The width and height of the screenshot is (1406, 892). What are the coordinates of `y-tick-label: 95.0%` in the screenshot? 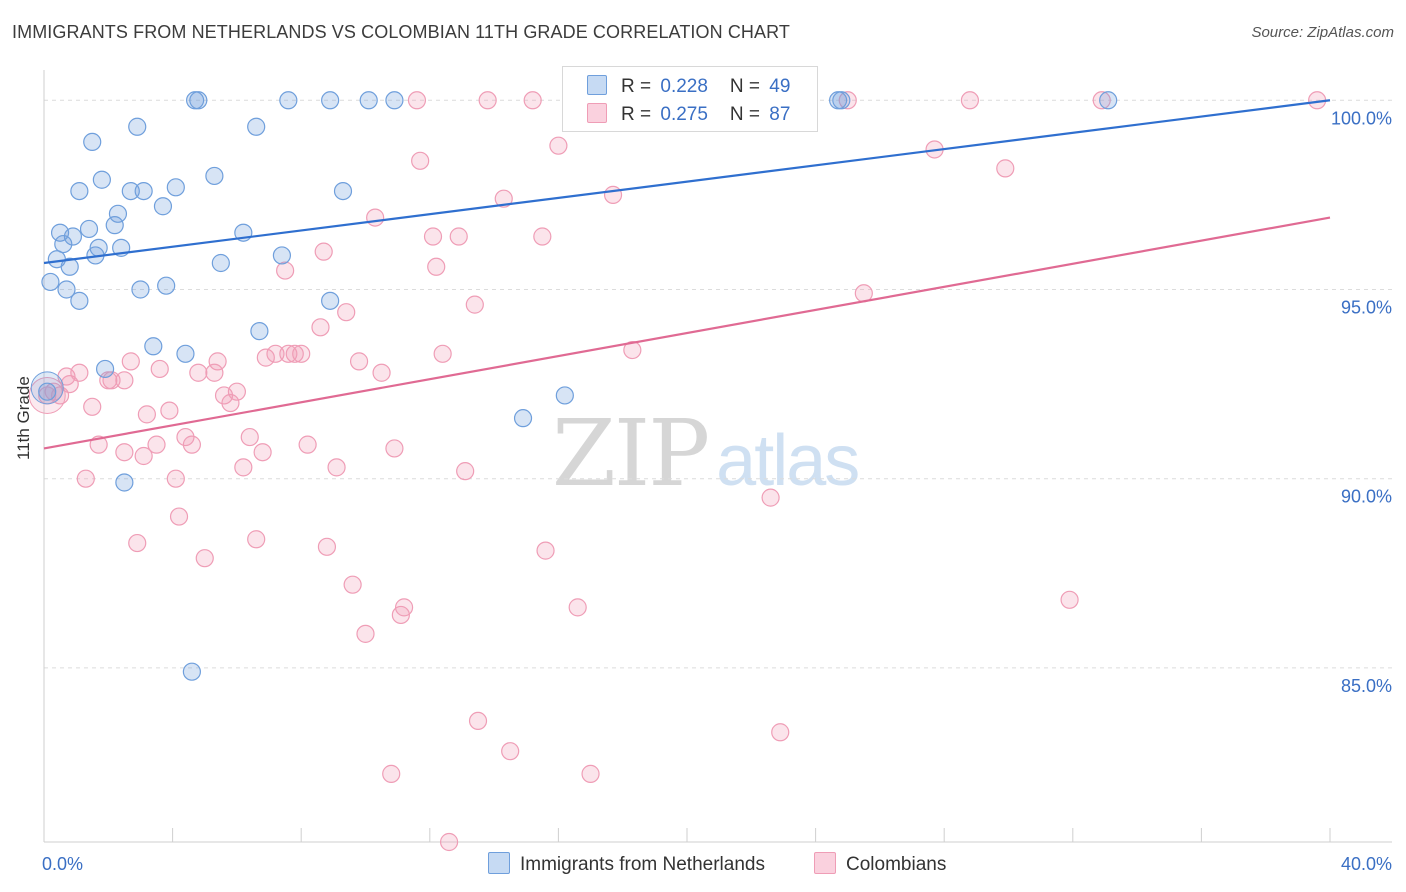 It's located at (1366, 307).